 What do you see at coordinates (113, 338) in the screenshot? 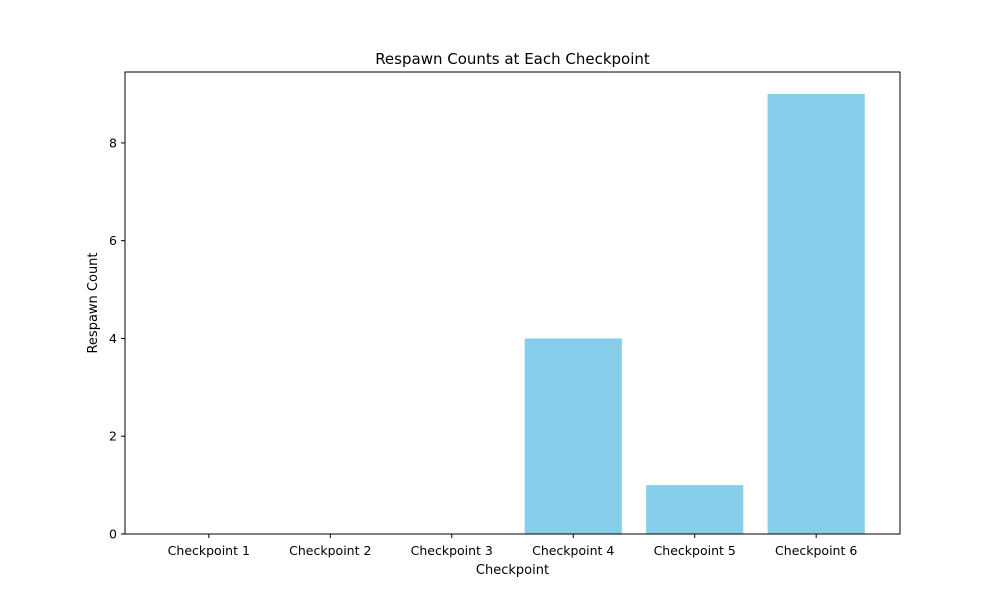
I see `y-tick-label: 4` at bounding box center [113, 338].